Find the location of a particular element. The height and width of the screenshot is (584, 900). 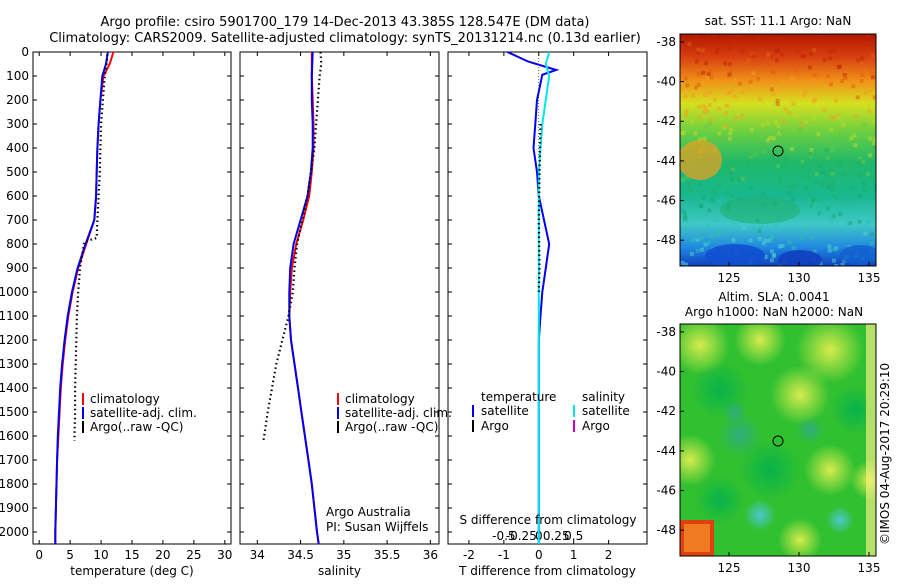

x-tick-label: -1 is located at coordinates (504, 555).